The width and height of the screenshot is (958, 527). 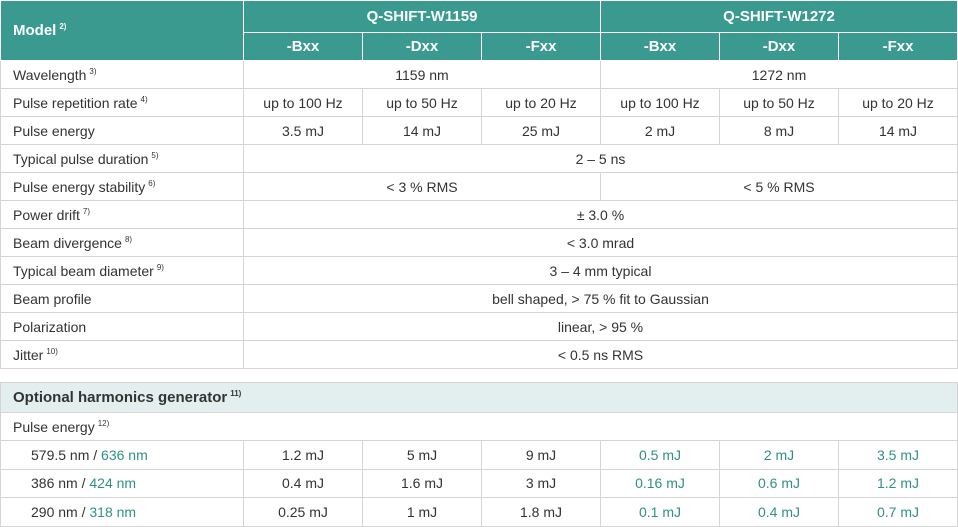 I want to click on variant-header: -Bxx, so click(x=303, y=46).